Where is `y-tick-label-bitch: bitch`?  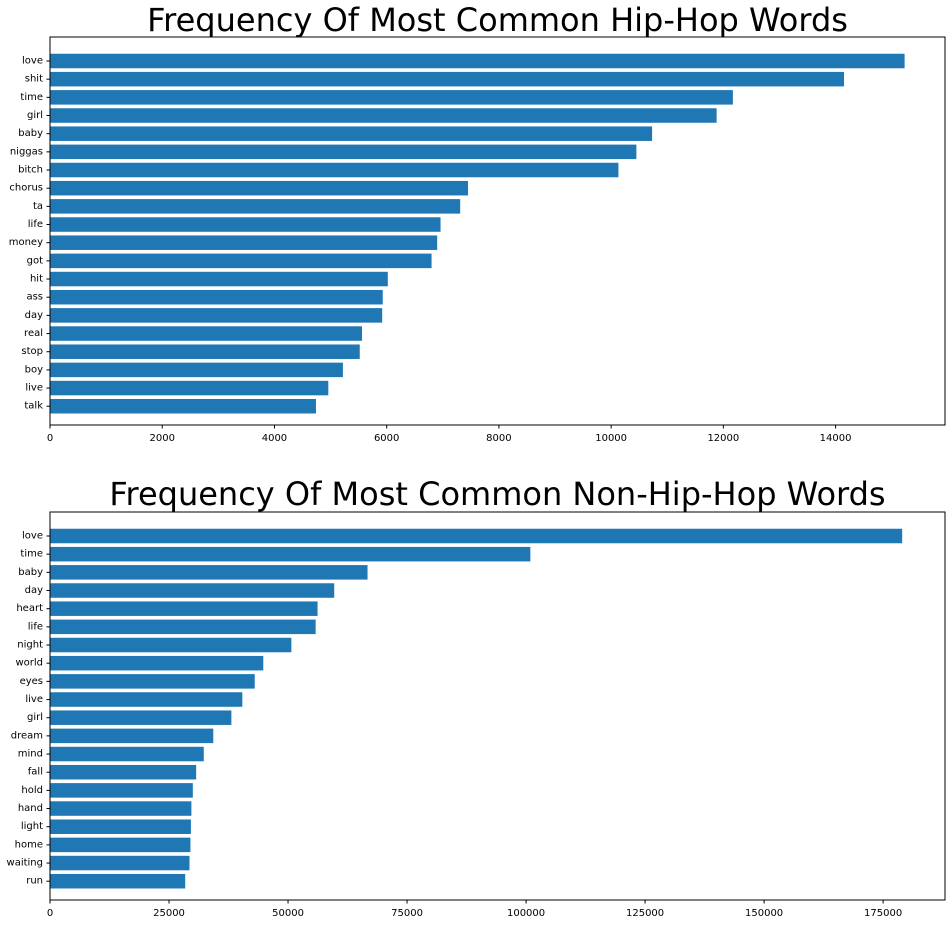
y-tick-label-bitch: bitch is located at coordinates (30, 170).